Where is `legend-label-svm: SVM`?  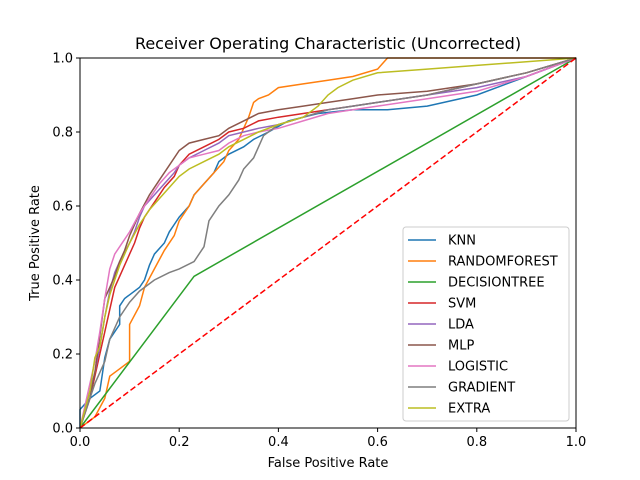 legend-label-svm: SVM is located at coordinates (462, 304).